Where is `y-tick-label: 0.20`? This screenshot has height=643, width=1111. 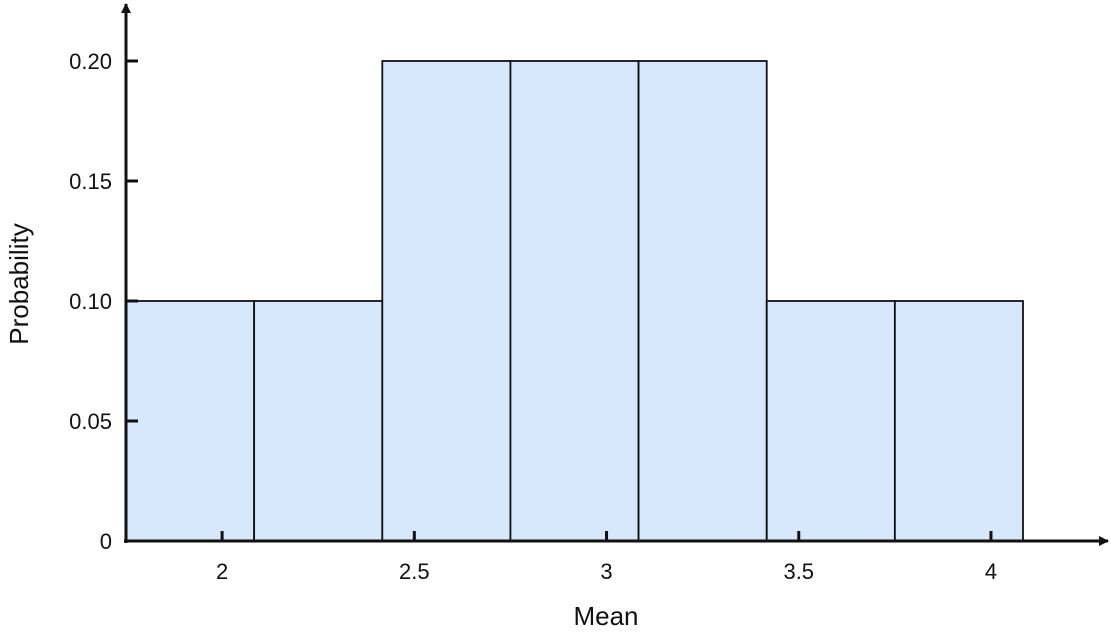
y-tick-label: 0.20 is located at coordinates (90, 61).